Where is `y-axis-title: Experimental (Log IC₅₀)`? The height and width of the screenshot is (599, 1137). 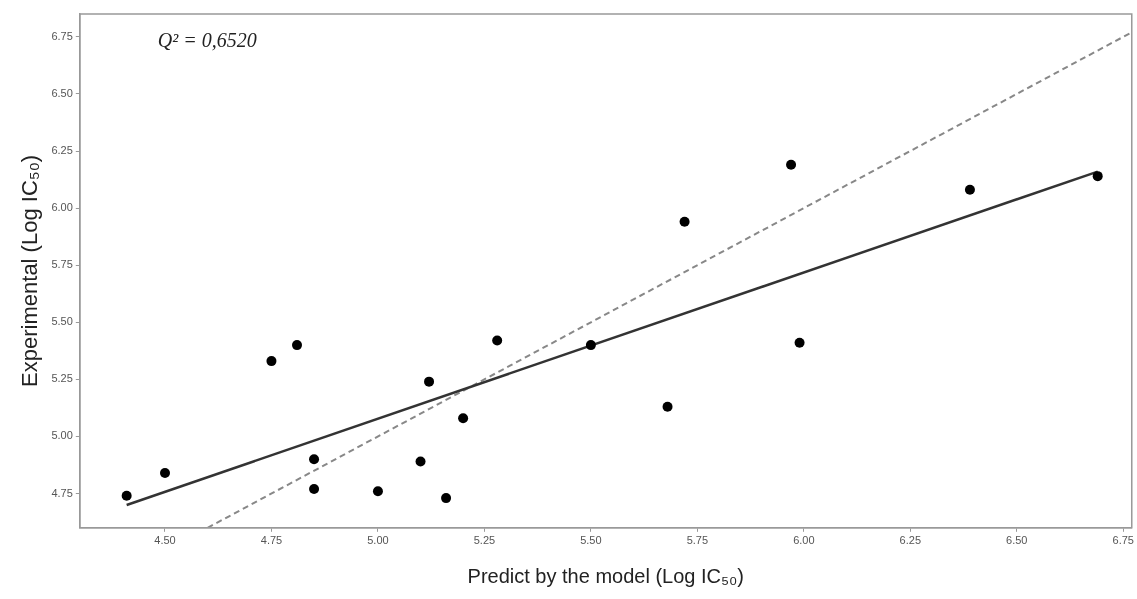
y-axis-title: Experimental (Log IC₅₀) is located at coordinates (30, 270).